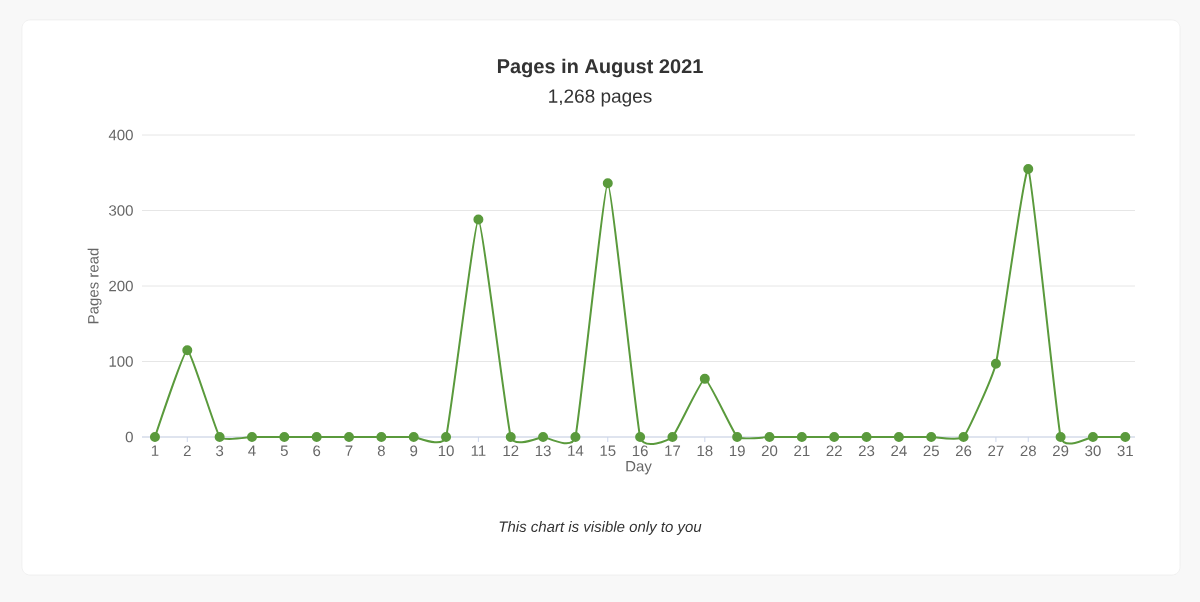 The image size is (1200, 602). I want to click on chart-title: Pages in August 2021, so click(600, 68).